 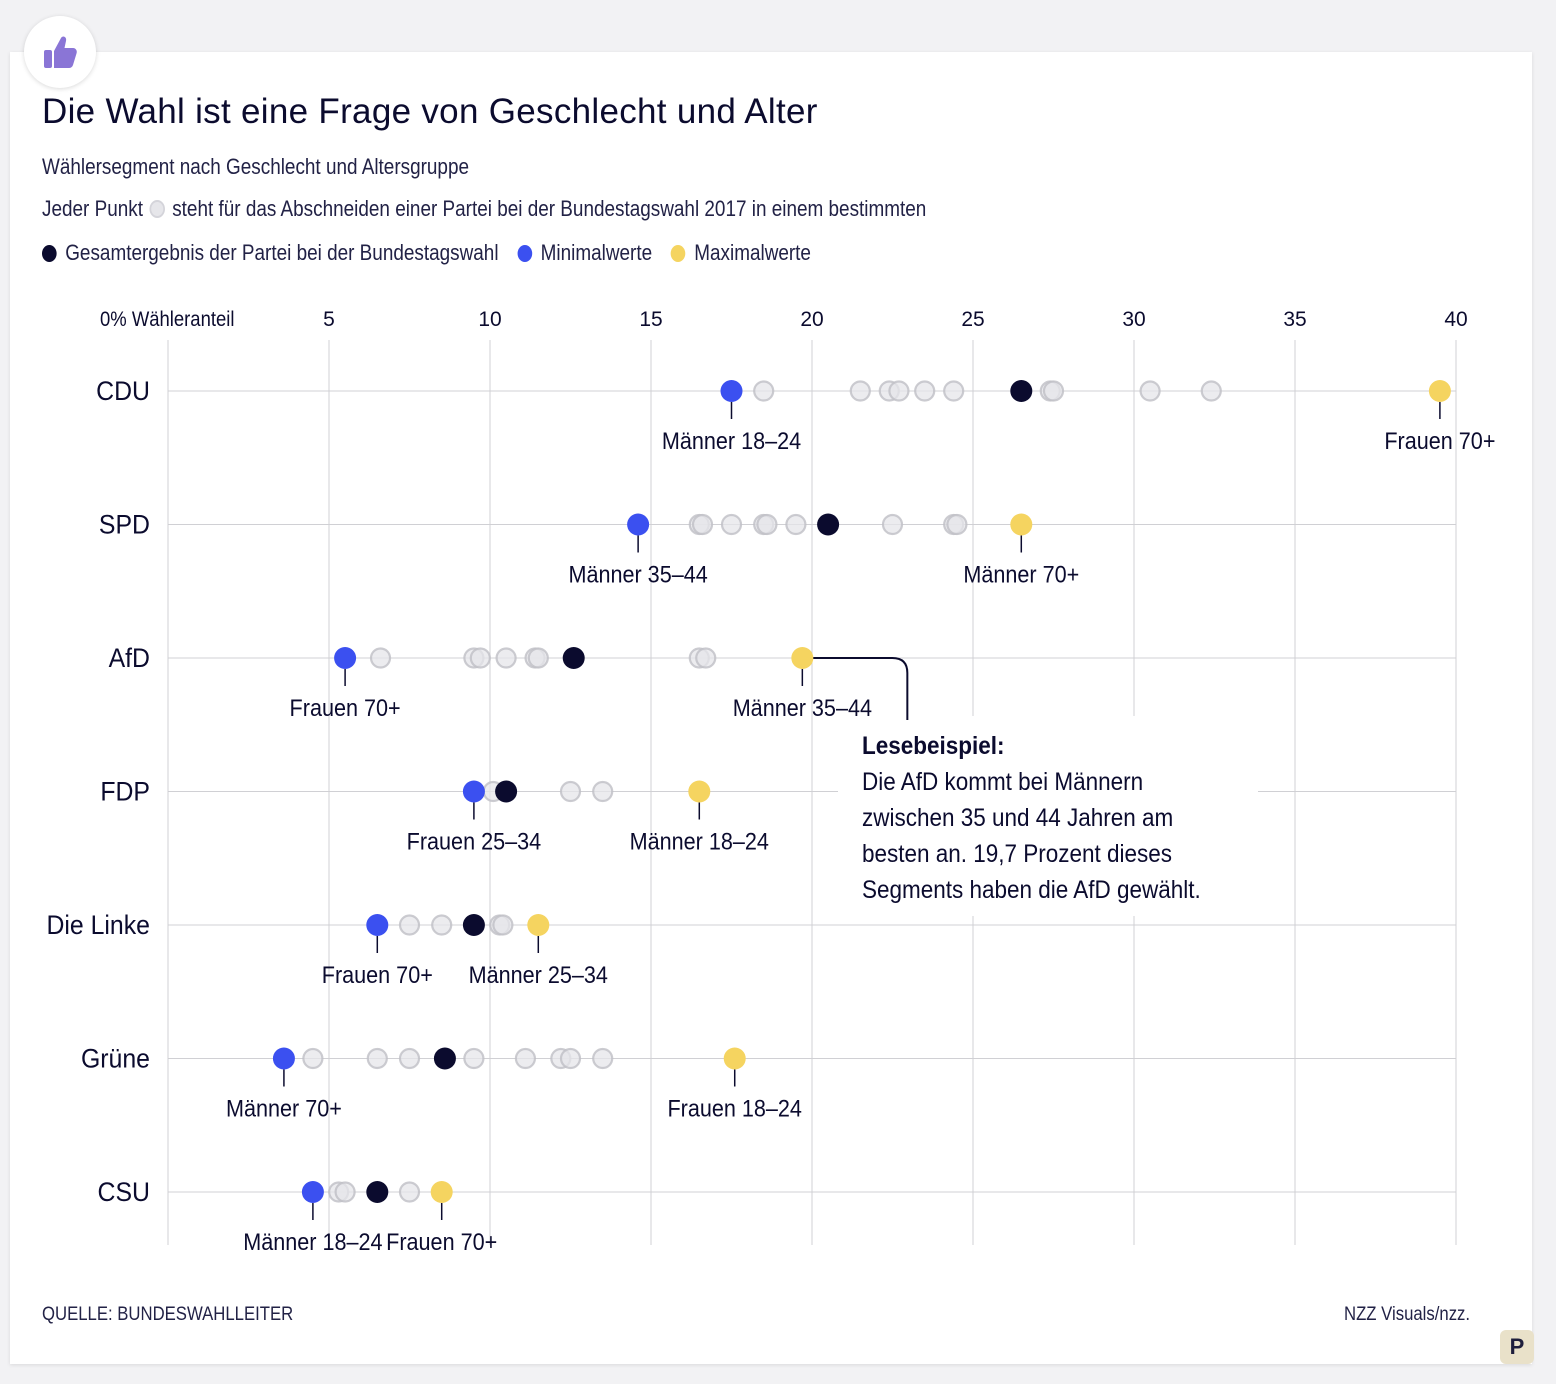 I want to click on x-tick-label: 10, so click(x=489, y=319).